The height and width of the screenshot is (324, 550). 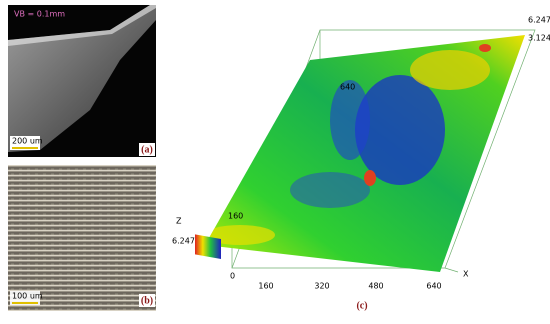 What do you see at coordinates (208, 246) in the screenshot?
I see `color-bar` at bounding box center [208, 246].